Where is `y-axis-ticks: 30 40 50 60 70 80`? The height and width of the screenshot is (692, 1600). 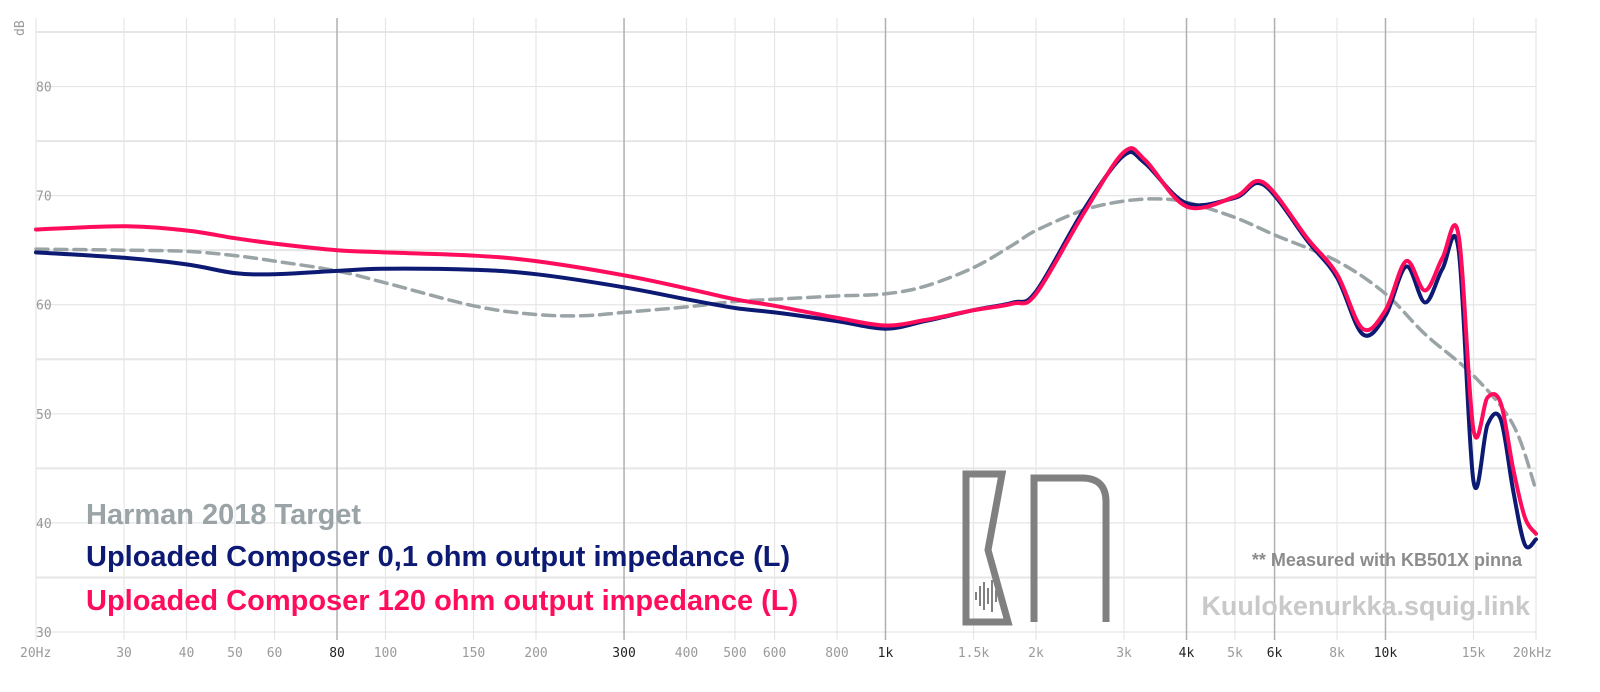 y-axis-ticks: 30 40 50 60 70 80 is located at coordinates (44, 361).